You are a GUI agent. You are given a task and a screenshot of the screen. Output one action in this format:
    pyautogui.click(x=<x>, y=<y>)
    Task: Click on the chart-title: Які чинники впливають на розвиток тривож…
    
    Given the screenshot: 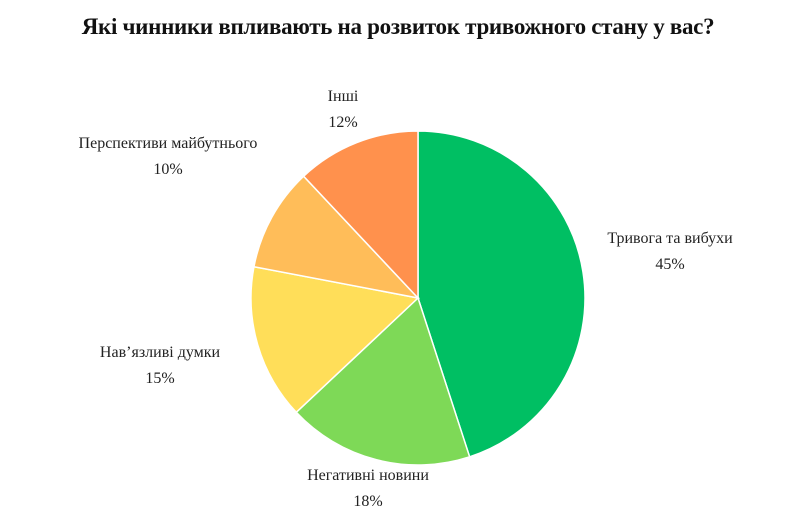 What is the action you would take?
    pyautogui.click(x=398, y=26)
    